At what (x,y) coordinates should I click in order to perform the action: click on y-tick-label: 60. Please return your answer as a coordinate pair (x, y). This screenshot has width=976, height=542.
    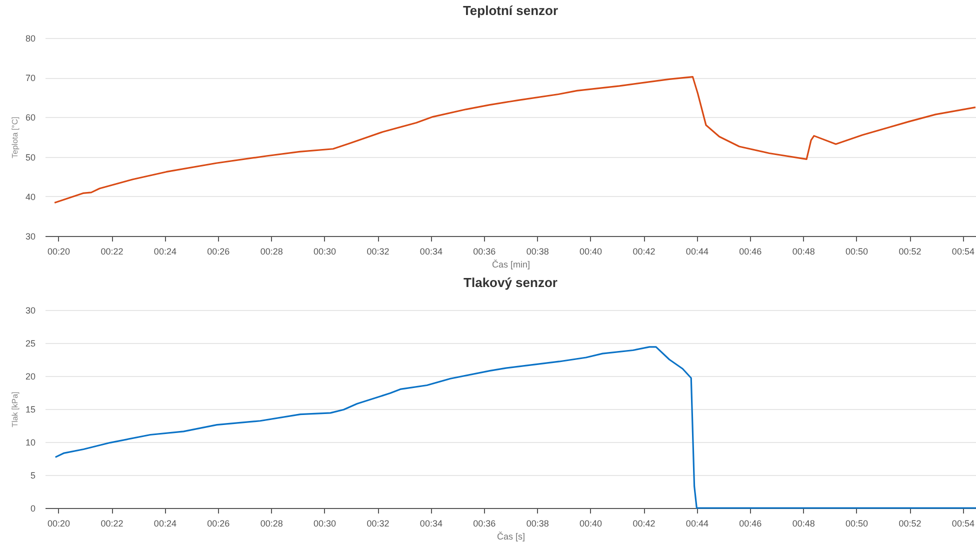
    Looking at the image, I should click on (30, 117).